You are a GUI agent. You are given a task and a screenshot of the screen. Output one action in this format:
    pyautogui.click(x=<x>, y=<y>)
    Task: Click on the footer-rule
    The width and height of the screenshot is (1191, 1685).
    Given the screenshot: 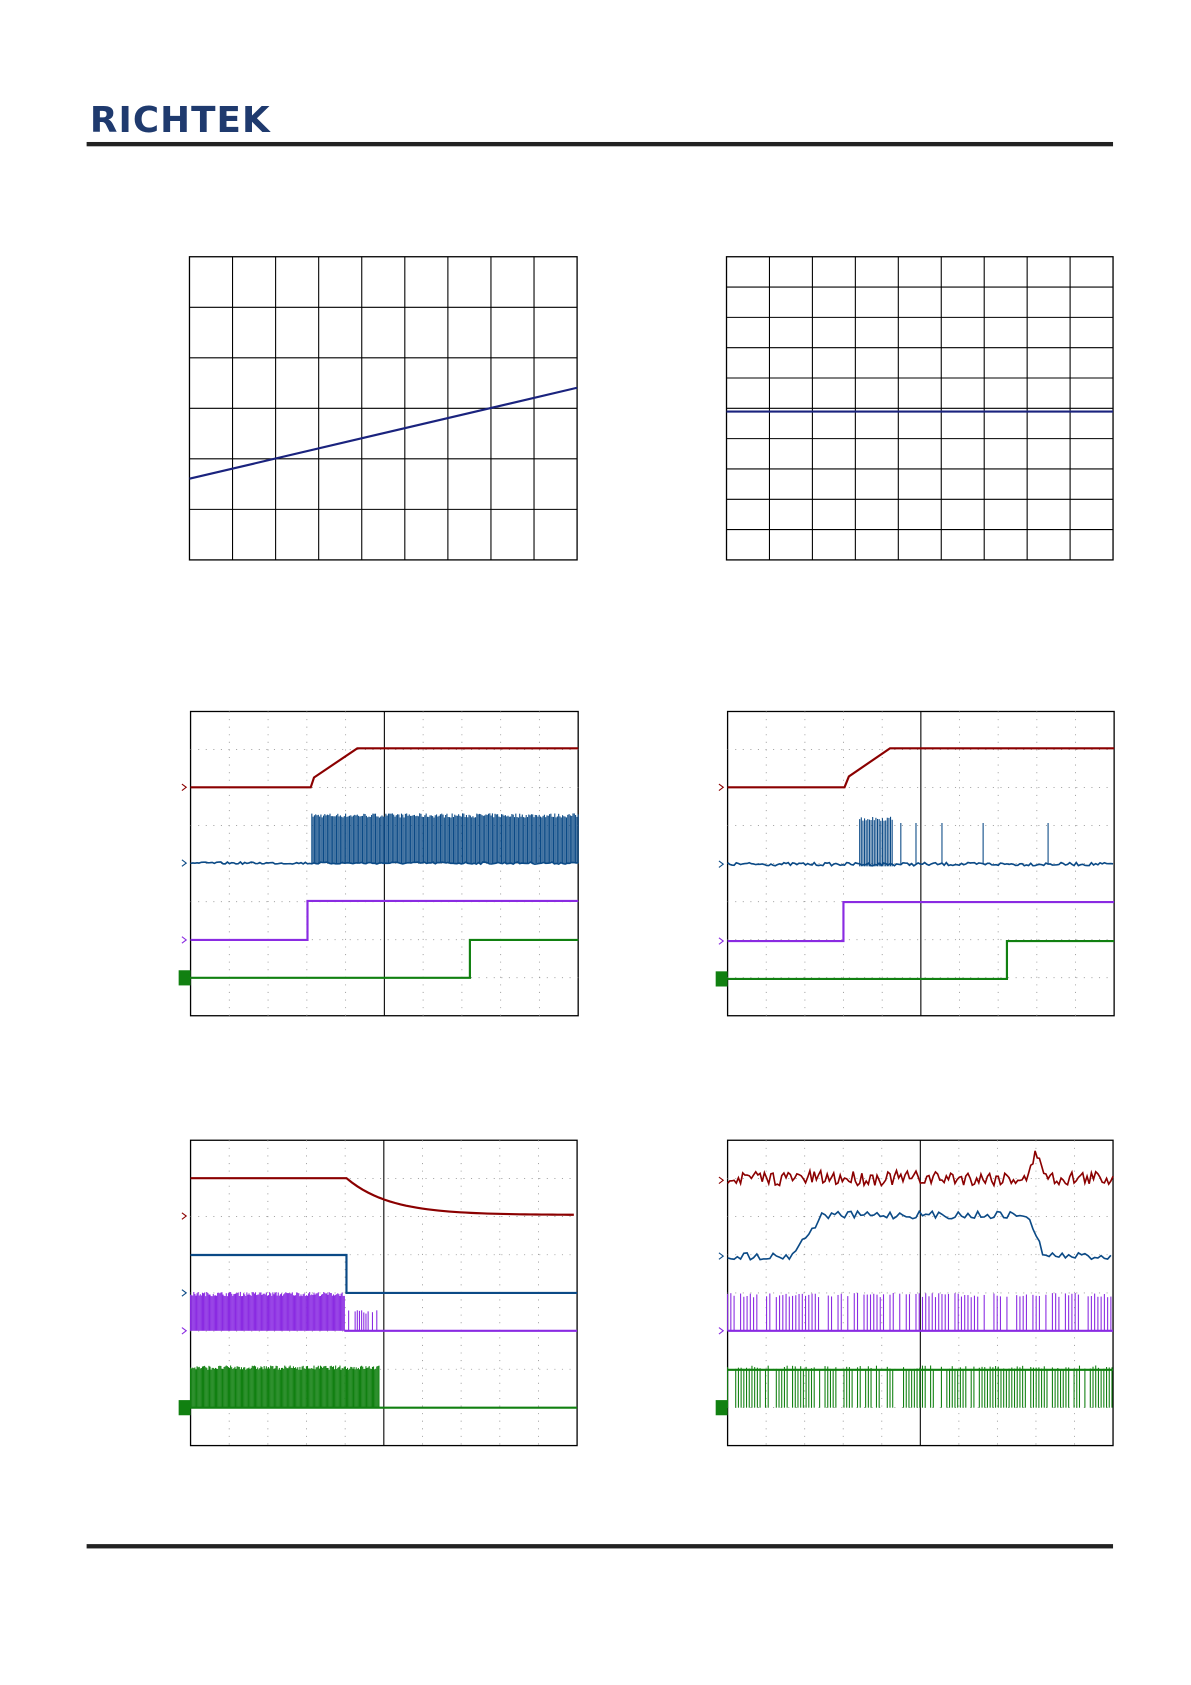 What is the action you would take?
    pyautogui.click(x=600, y=1546)
    